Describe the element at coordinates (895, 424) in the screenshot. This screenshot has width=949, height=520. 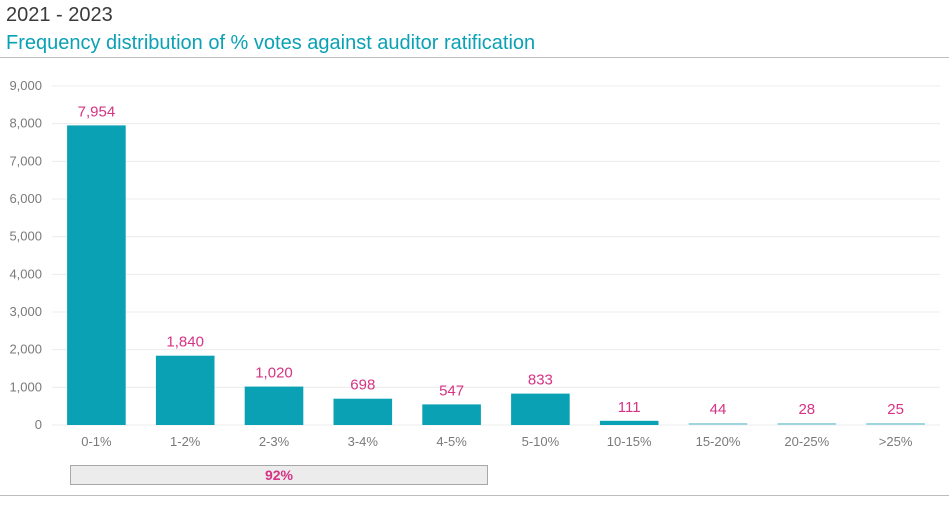
I see `bar->25%` at that location.